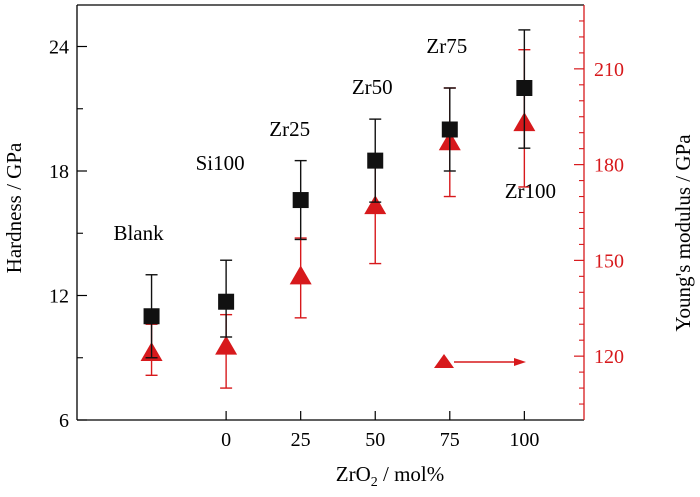 This screenshot has height=497, width=700. Describe the element at coordinates (446, 46) in the screenshot. I see `sample-label-zr75: Zr75` at that location.